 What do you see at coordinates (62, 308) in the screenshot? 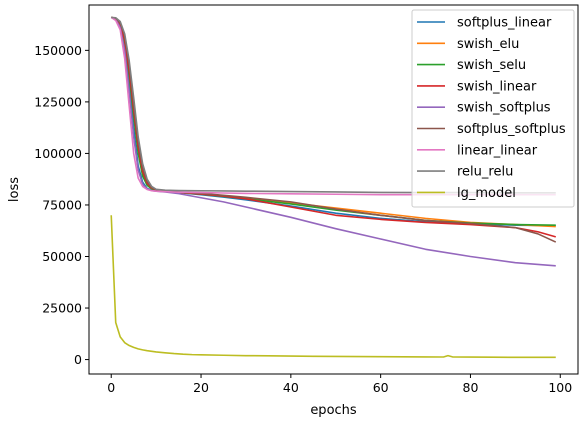
I see `y-tick-label: 25000` at bounding box center [62, 308].